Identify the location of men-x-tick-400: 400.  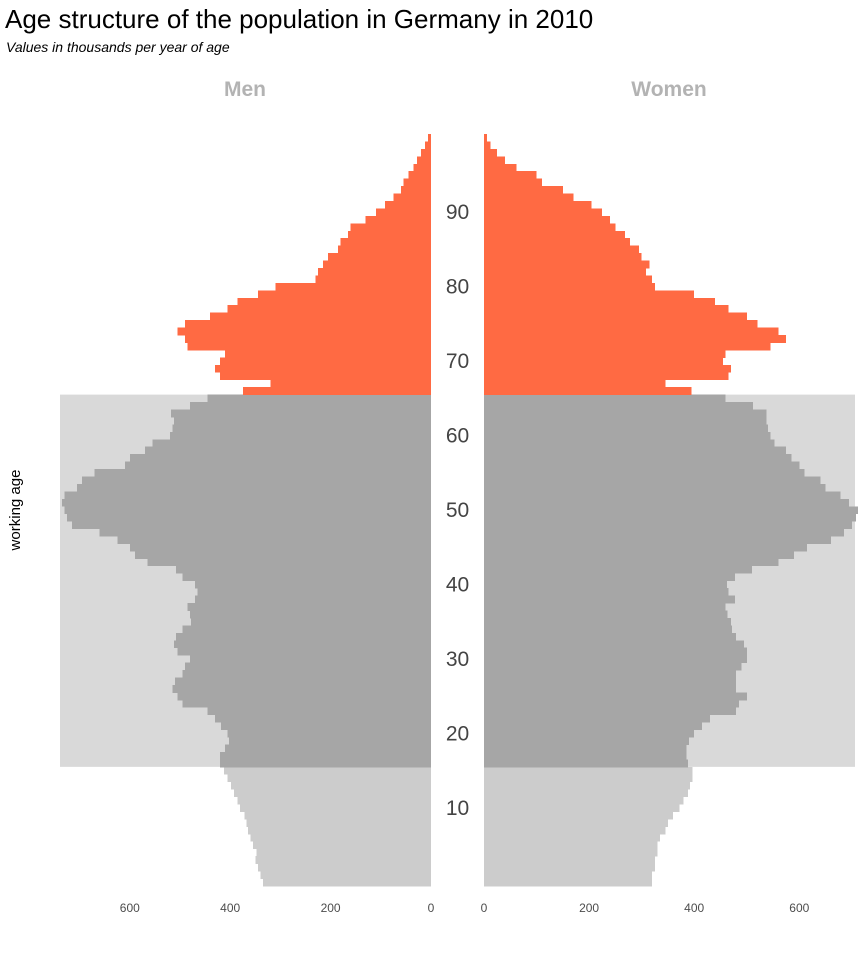
(230, 908).